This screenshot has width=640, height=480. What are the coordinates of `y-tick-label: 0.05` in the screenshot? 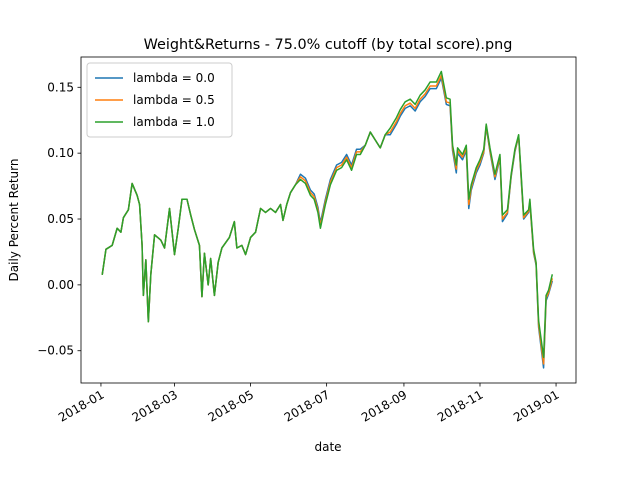 It's located at (60, 219).